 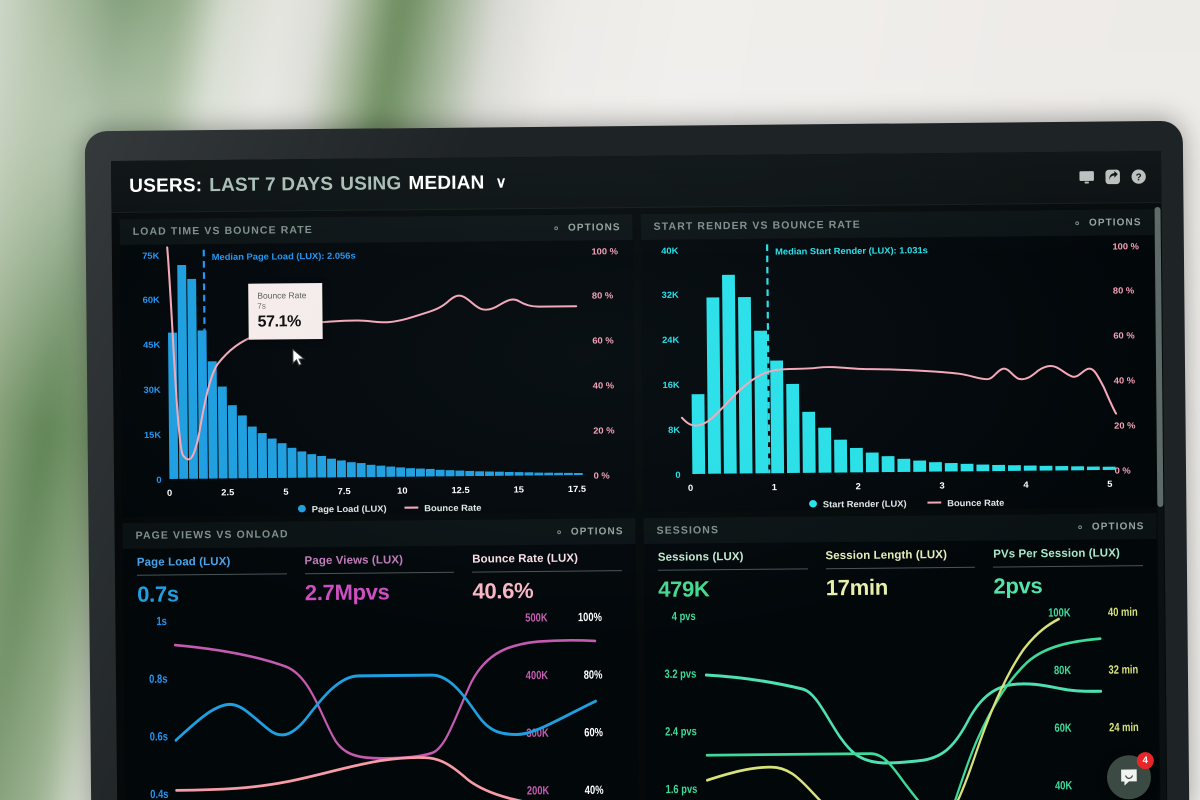 What do you see at coordinates (1068, 573) in the screenshot?
I see `kpi-pvs-per-session: PVs Per Session (LUX) 2pvs` at bounding box center [1068, 573].